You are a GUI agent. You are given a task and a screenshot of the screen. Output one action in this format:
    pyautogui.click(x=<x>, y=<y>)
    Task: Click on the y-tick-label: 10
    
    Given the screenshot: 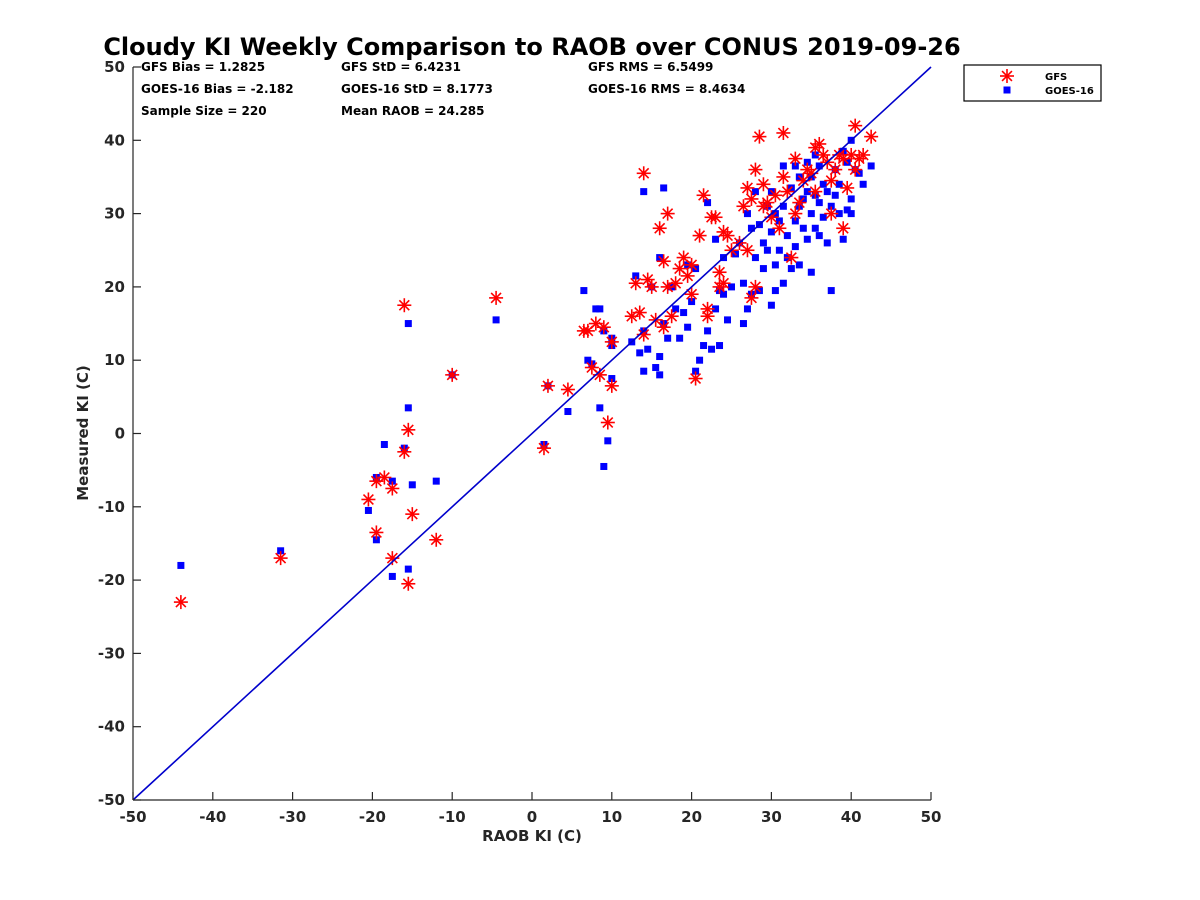 What is the action you would take?
    pyautogui.click(x=114, y=360)
    